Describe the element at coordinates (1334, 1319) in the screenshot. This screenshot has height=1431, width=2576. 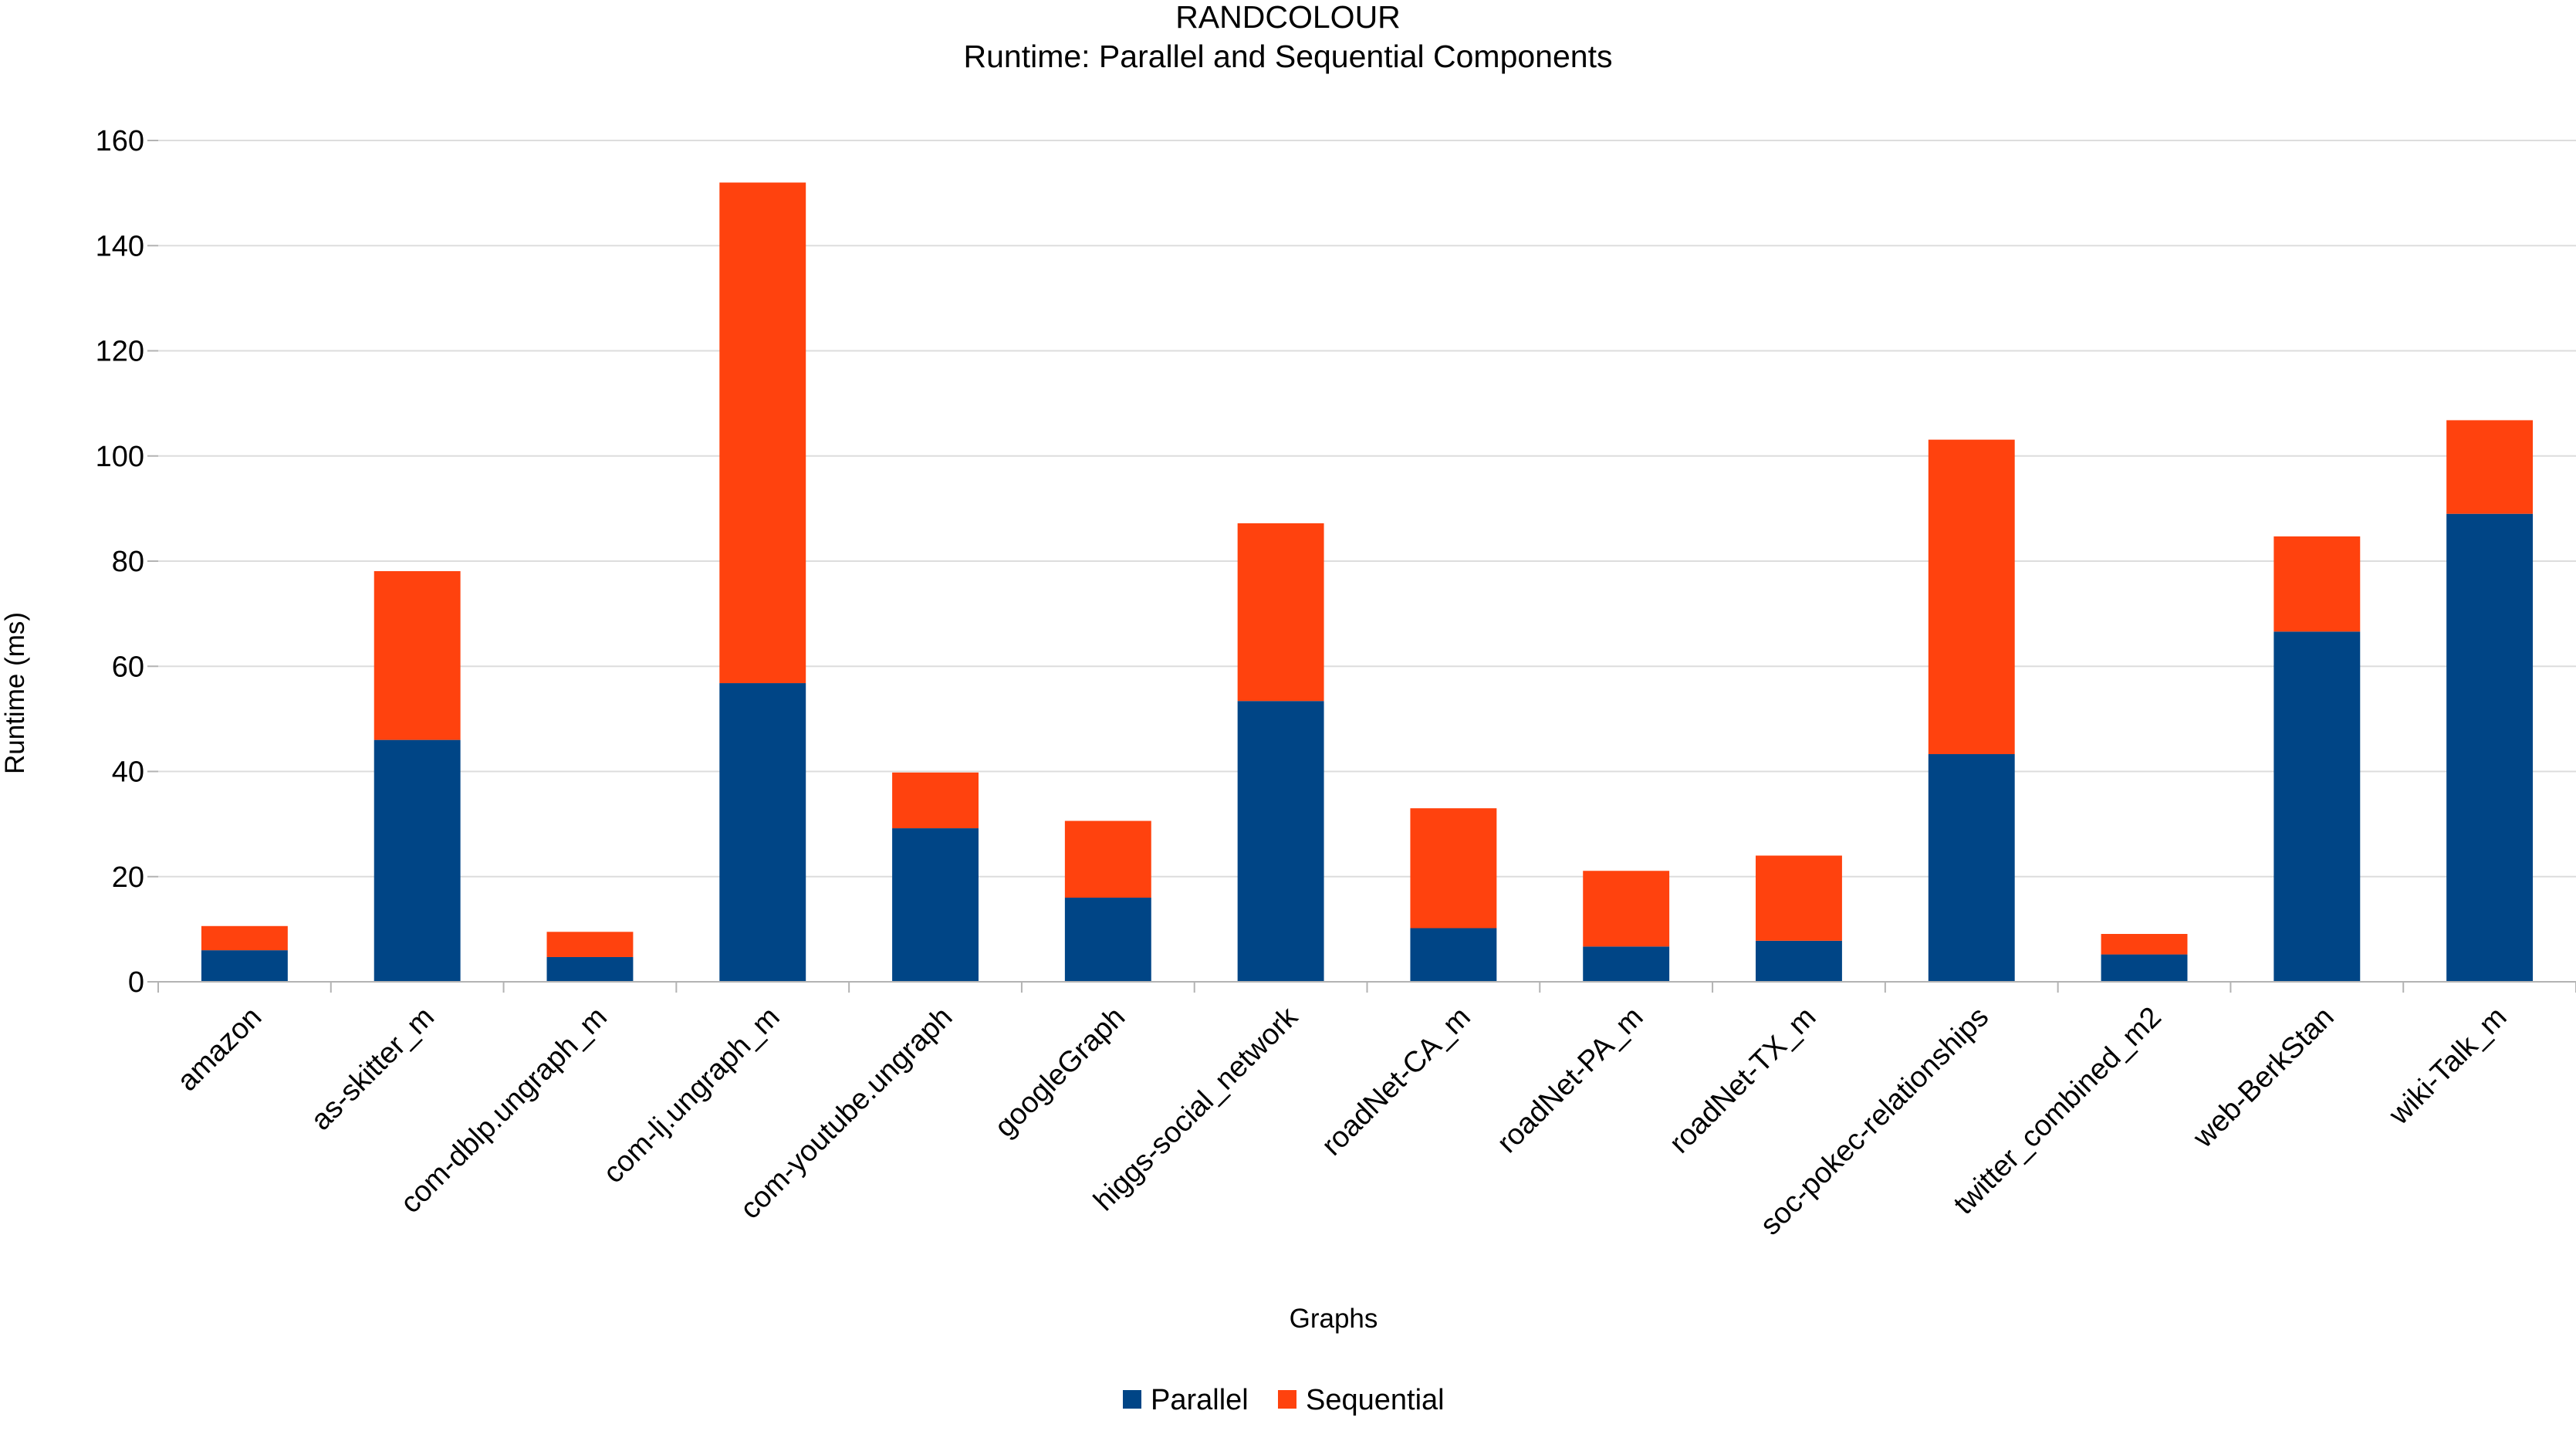
I see `x-axis-title: Graphs` at that location.